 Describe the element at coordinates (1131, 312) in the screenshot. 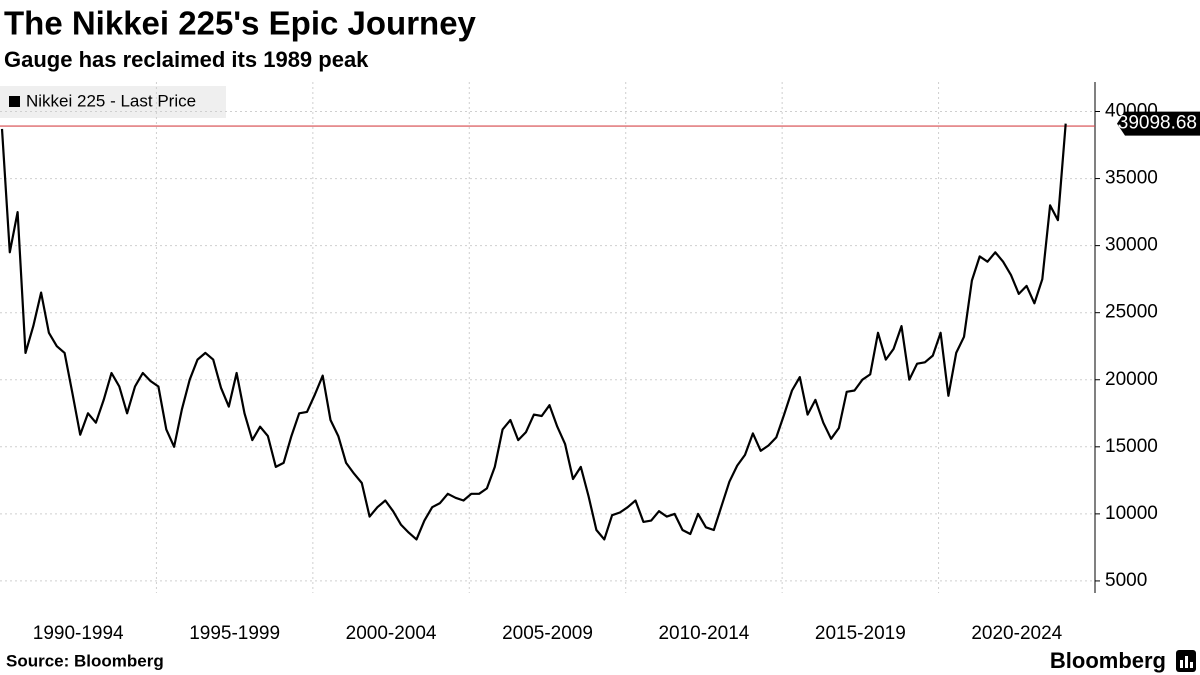

I see `y-tick-label: 25000` at that location.